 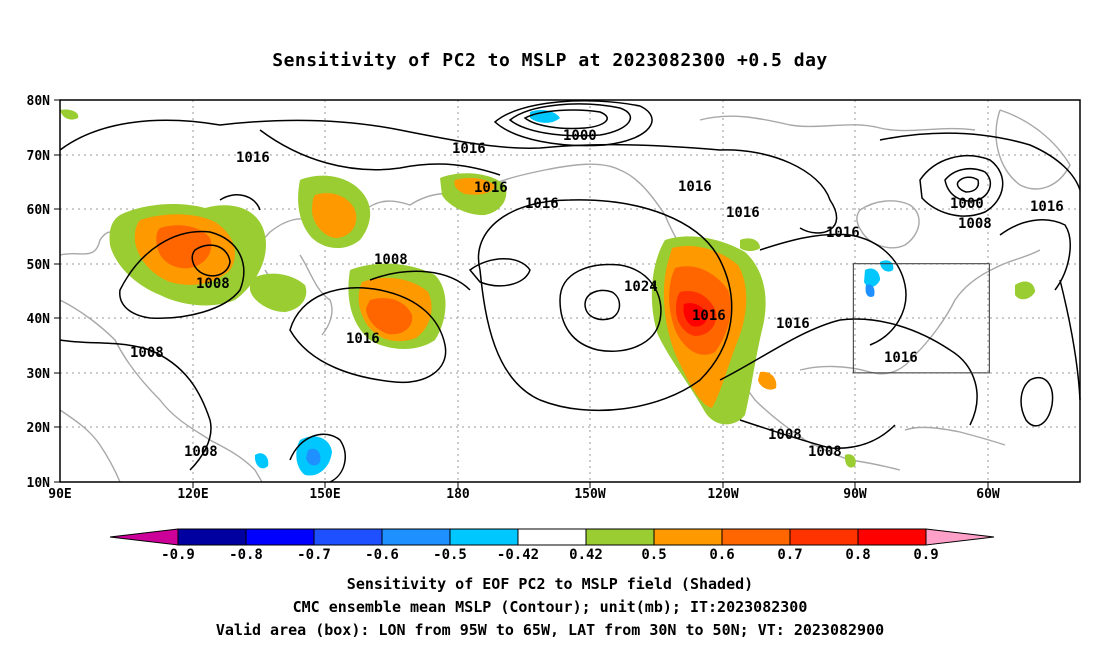 I want to click on shade-cyan-greatlakes, so click(x=872, y=278).